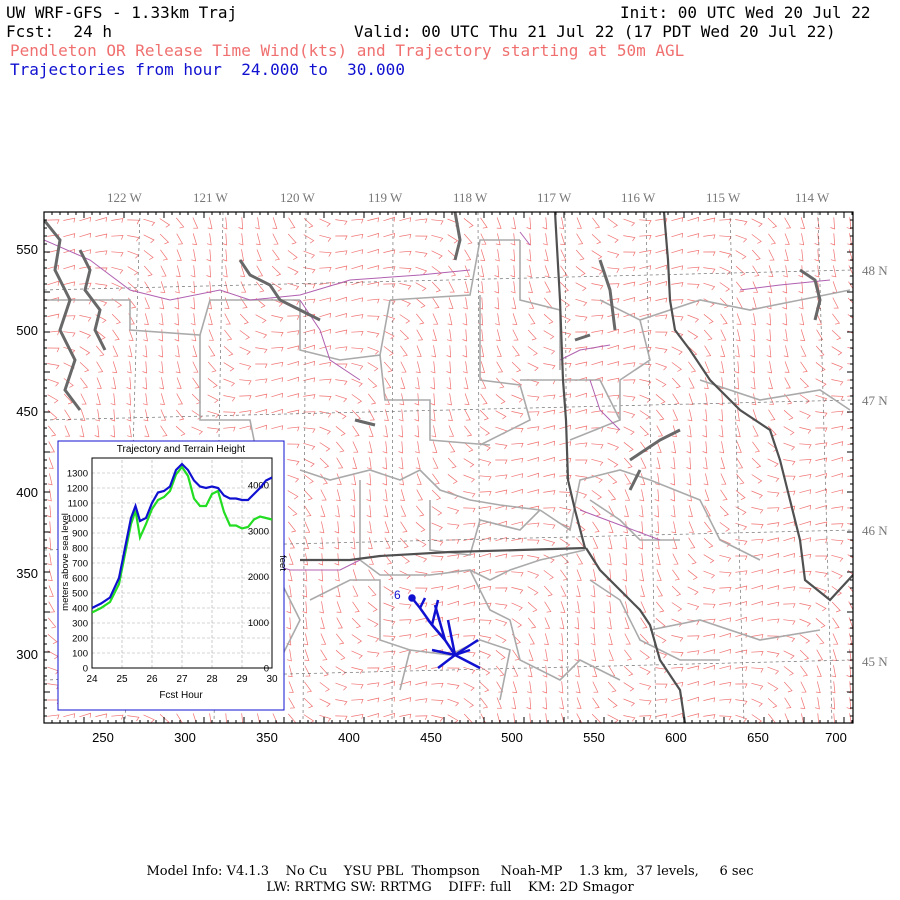 The width and height of the screenshot is (900, 900). Describe the element at coordinates (266, 669) in the screenshot. I see `inset-right-tick: 0` at that location.